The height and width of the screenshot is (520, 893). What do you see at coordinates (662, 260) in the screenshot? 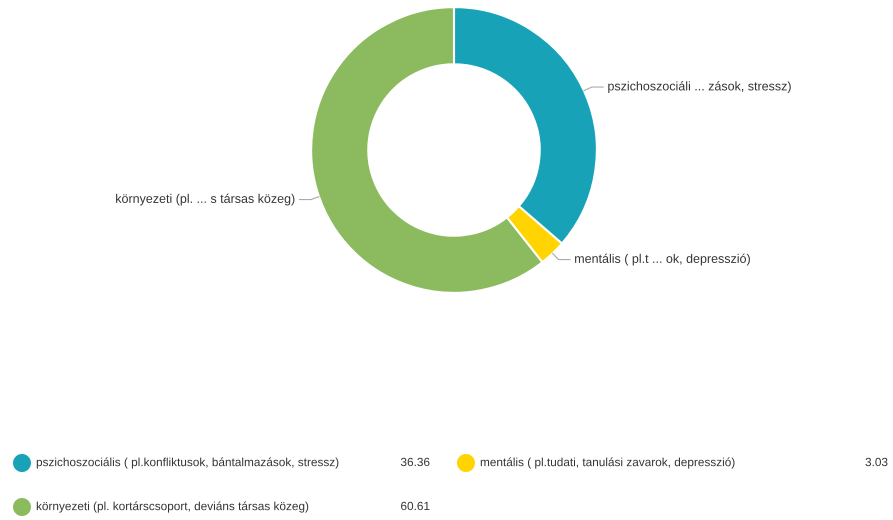
I see `text: mentális ( pl.t ... ok, depresszió)` at bounding box center [662, 260].